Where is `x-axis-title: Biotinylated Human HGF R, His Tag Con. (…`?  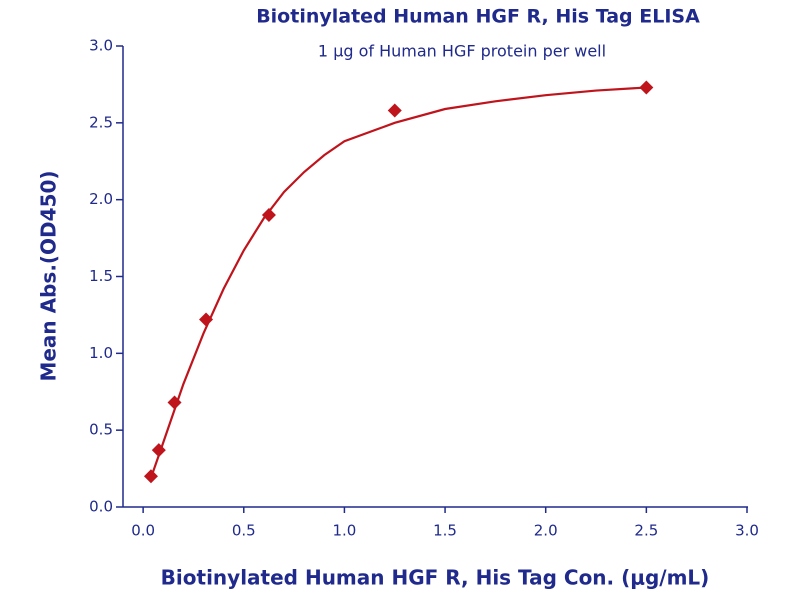 x-axis-title: Biotinylated Human HGF R, His Tag Con. (… is located at coordinates (435, 578).